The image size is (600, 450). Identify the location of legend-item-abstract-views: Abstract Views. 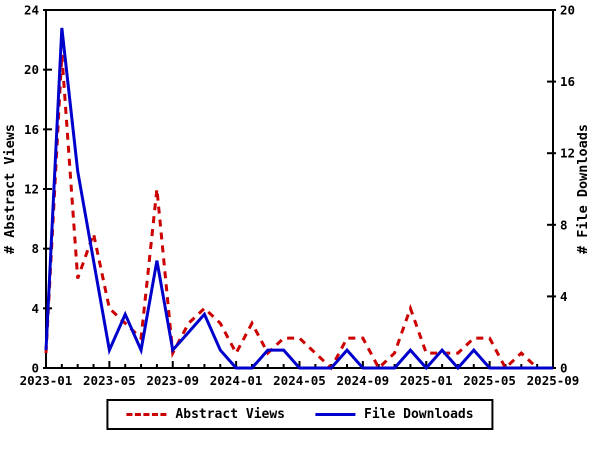
(205, 414).